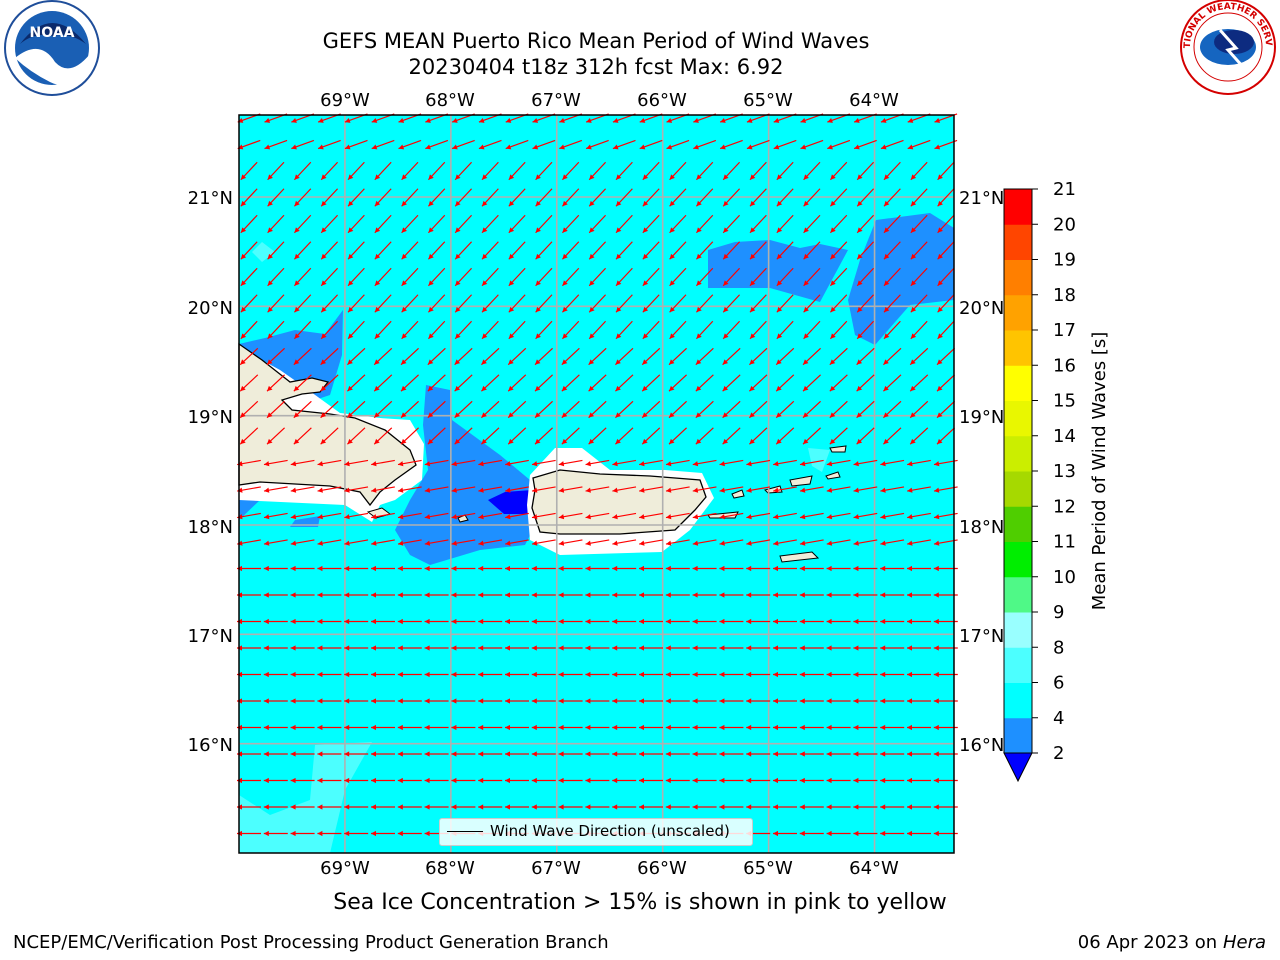 The width and height of the screenshot is (1280, 960). I want to click on noaa-logo: NOAA, so click(52, 48).